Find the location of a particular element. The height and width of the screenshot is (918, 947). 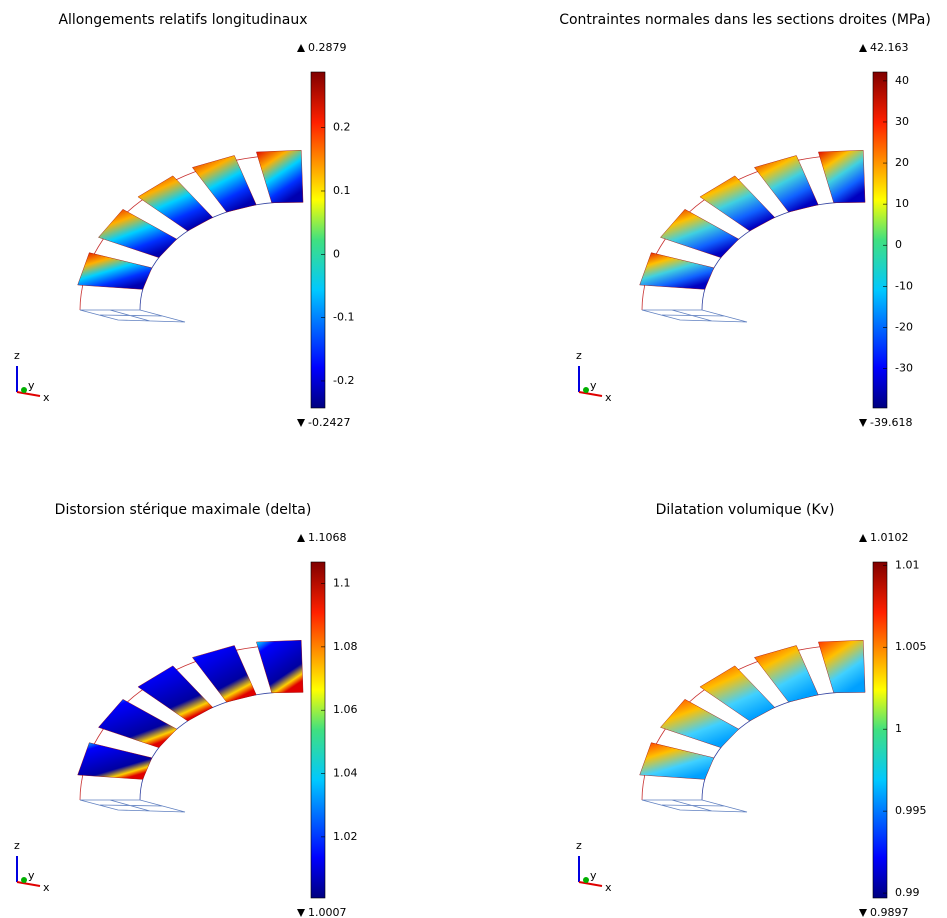

max-label: 42.163 is located at coordinates (889, 47).